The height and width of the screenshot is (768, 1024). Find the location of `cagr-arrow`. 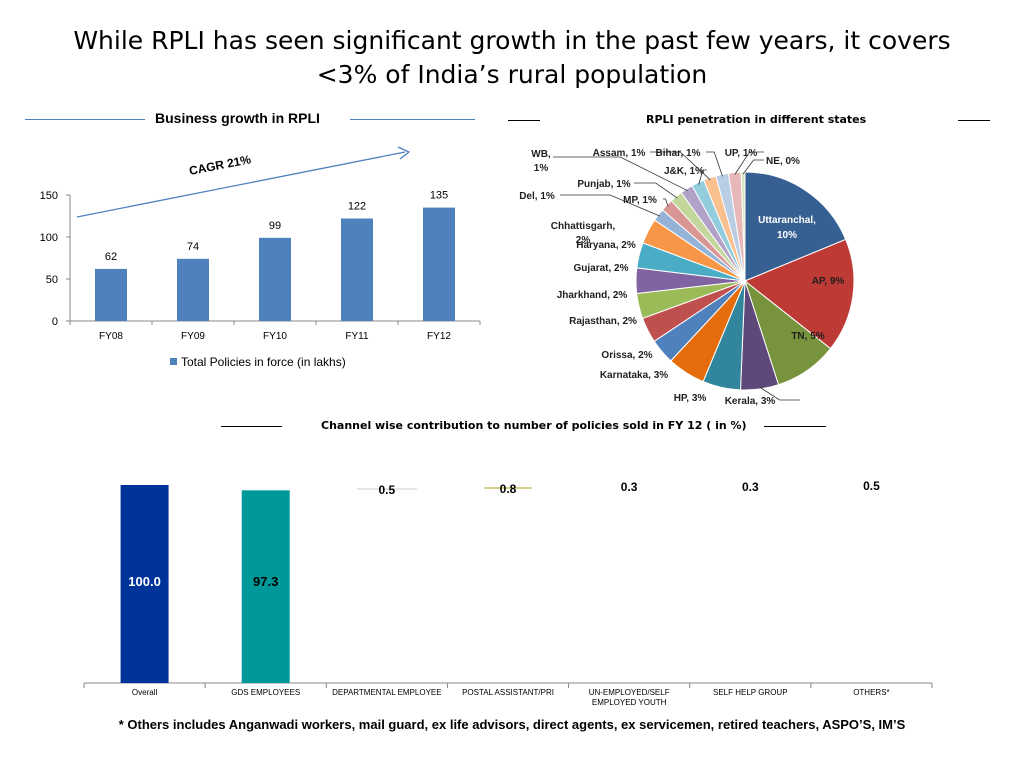

cagr-arrow is located at coordinates (241, 184).